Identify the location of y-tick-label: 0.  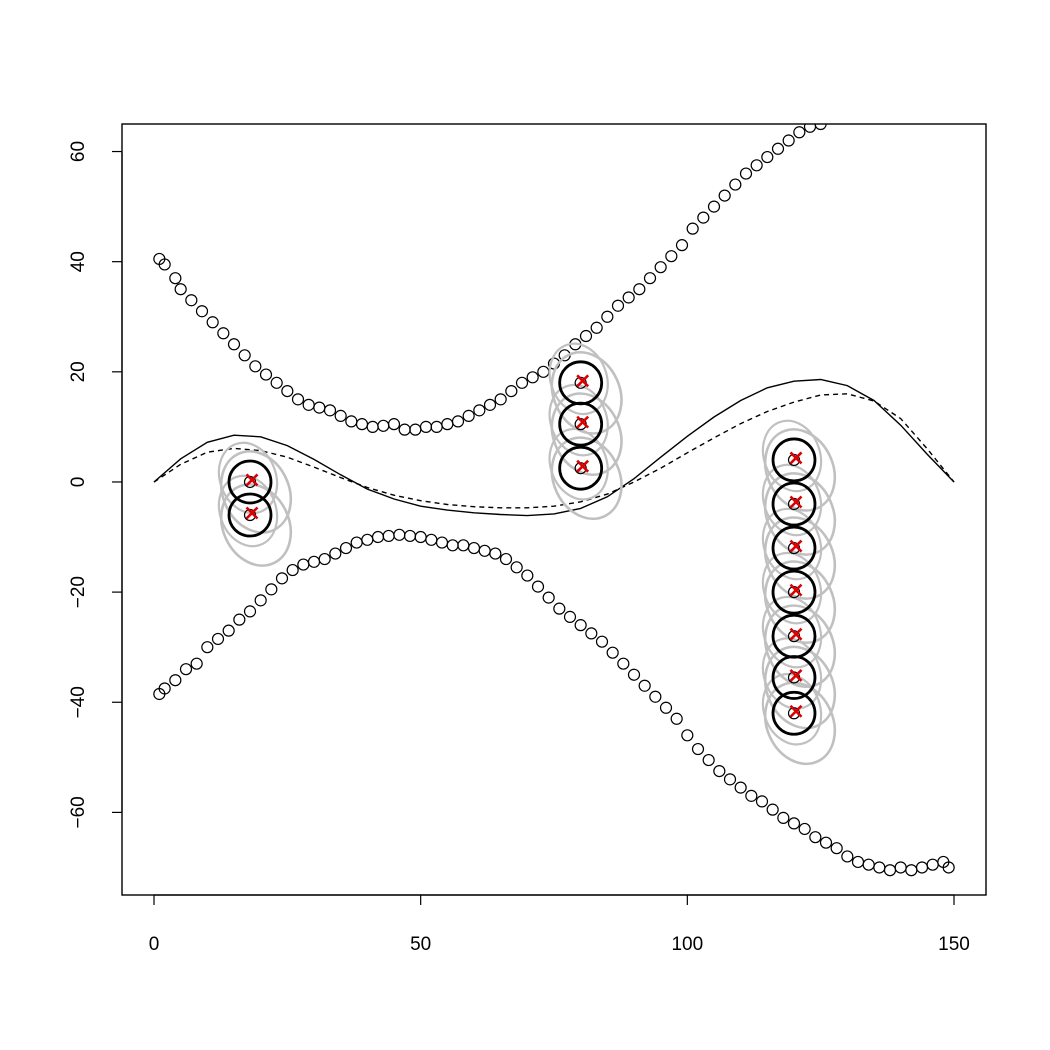
(78, 482).